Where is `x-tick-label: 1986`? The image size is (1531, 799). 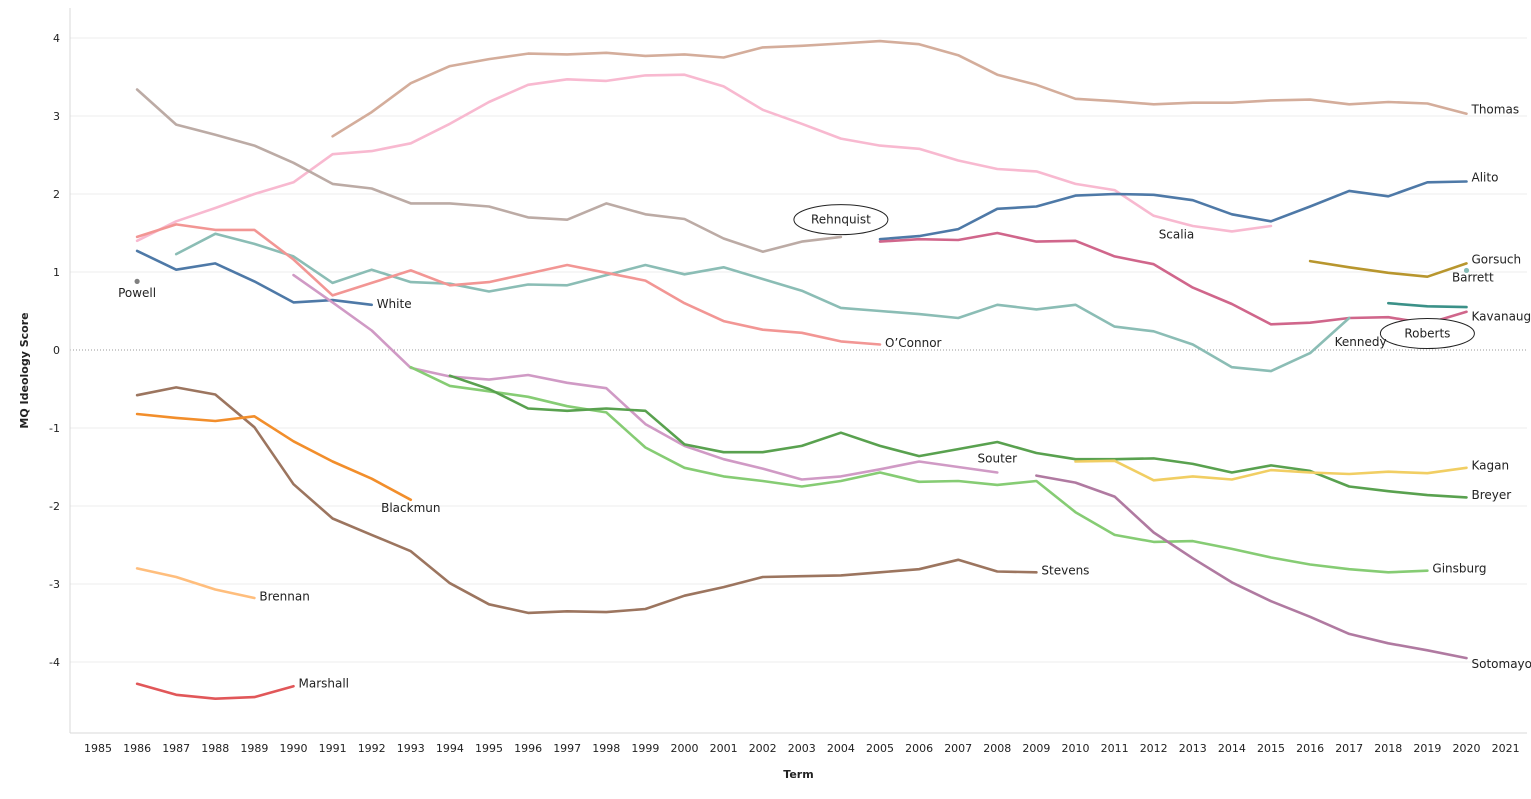
x-tick-label: 1986 is located at coordinates (137, 748).